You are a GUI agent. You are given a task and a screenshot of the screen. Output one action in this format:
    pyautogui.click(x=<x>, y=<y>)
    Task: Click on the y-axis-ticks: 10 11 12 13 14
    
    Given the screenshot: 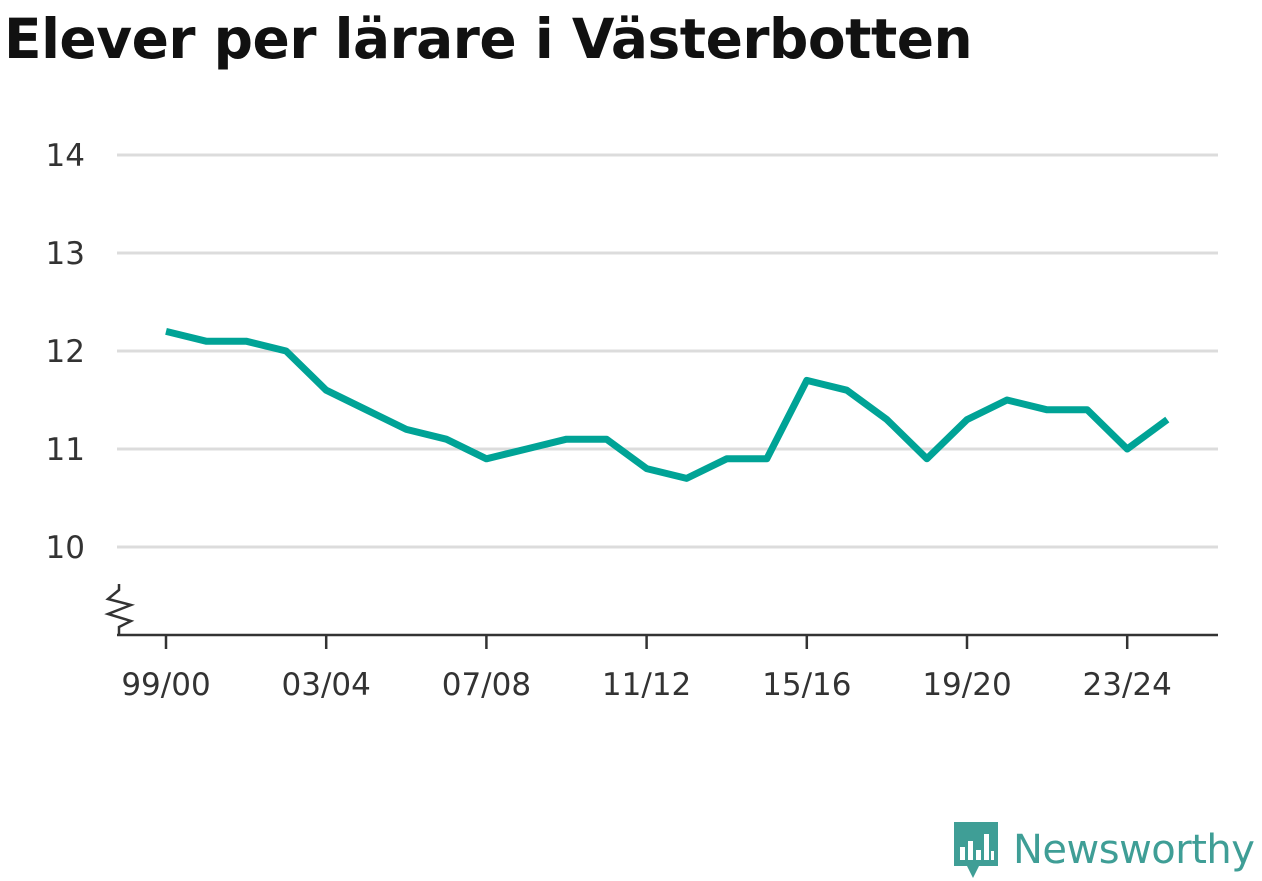 What is the action you would take?
    pyautogui.click(x=65, y=352)
    